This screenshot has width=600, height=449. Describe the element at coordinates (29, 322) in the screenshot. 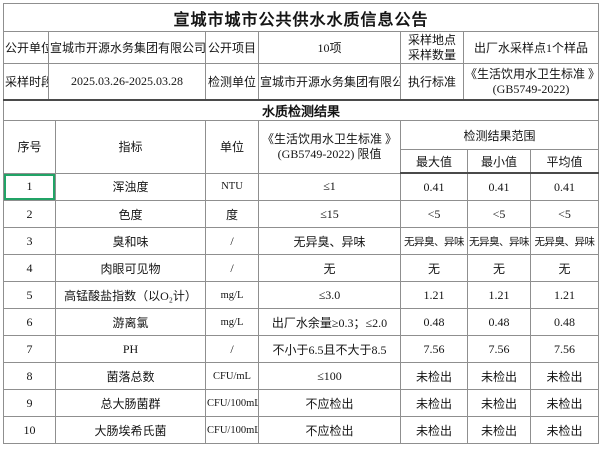

I see `cell-no: 6` at that location.